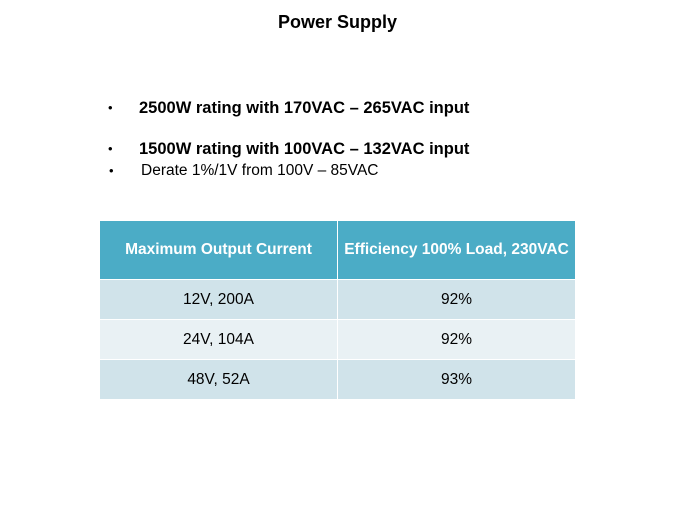 The height and width of the screenshot is (506, 675). Describe the element at coordinates (337, 22) in the screenshot. I see `title: Power Supply` at that location.